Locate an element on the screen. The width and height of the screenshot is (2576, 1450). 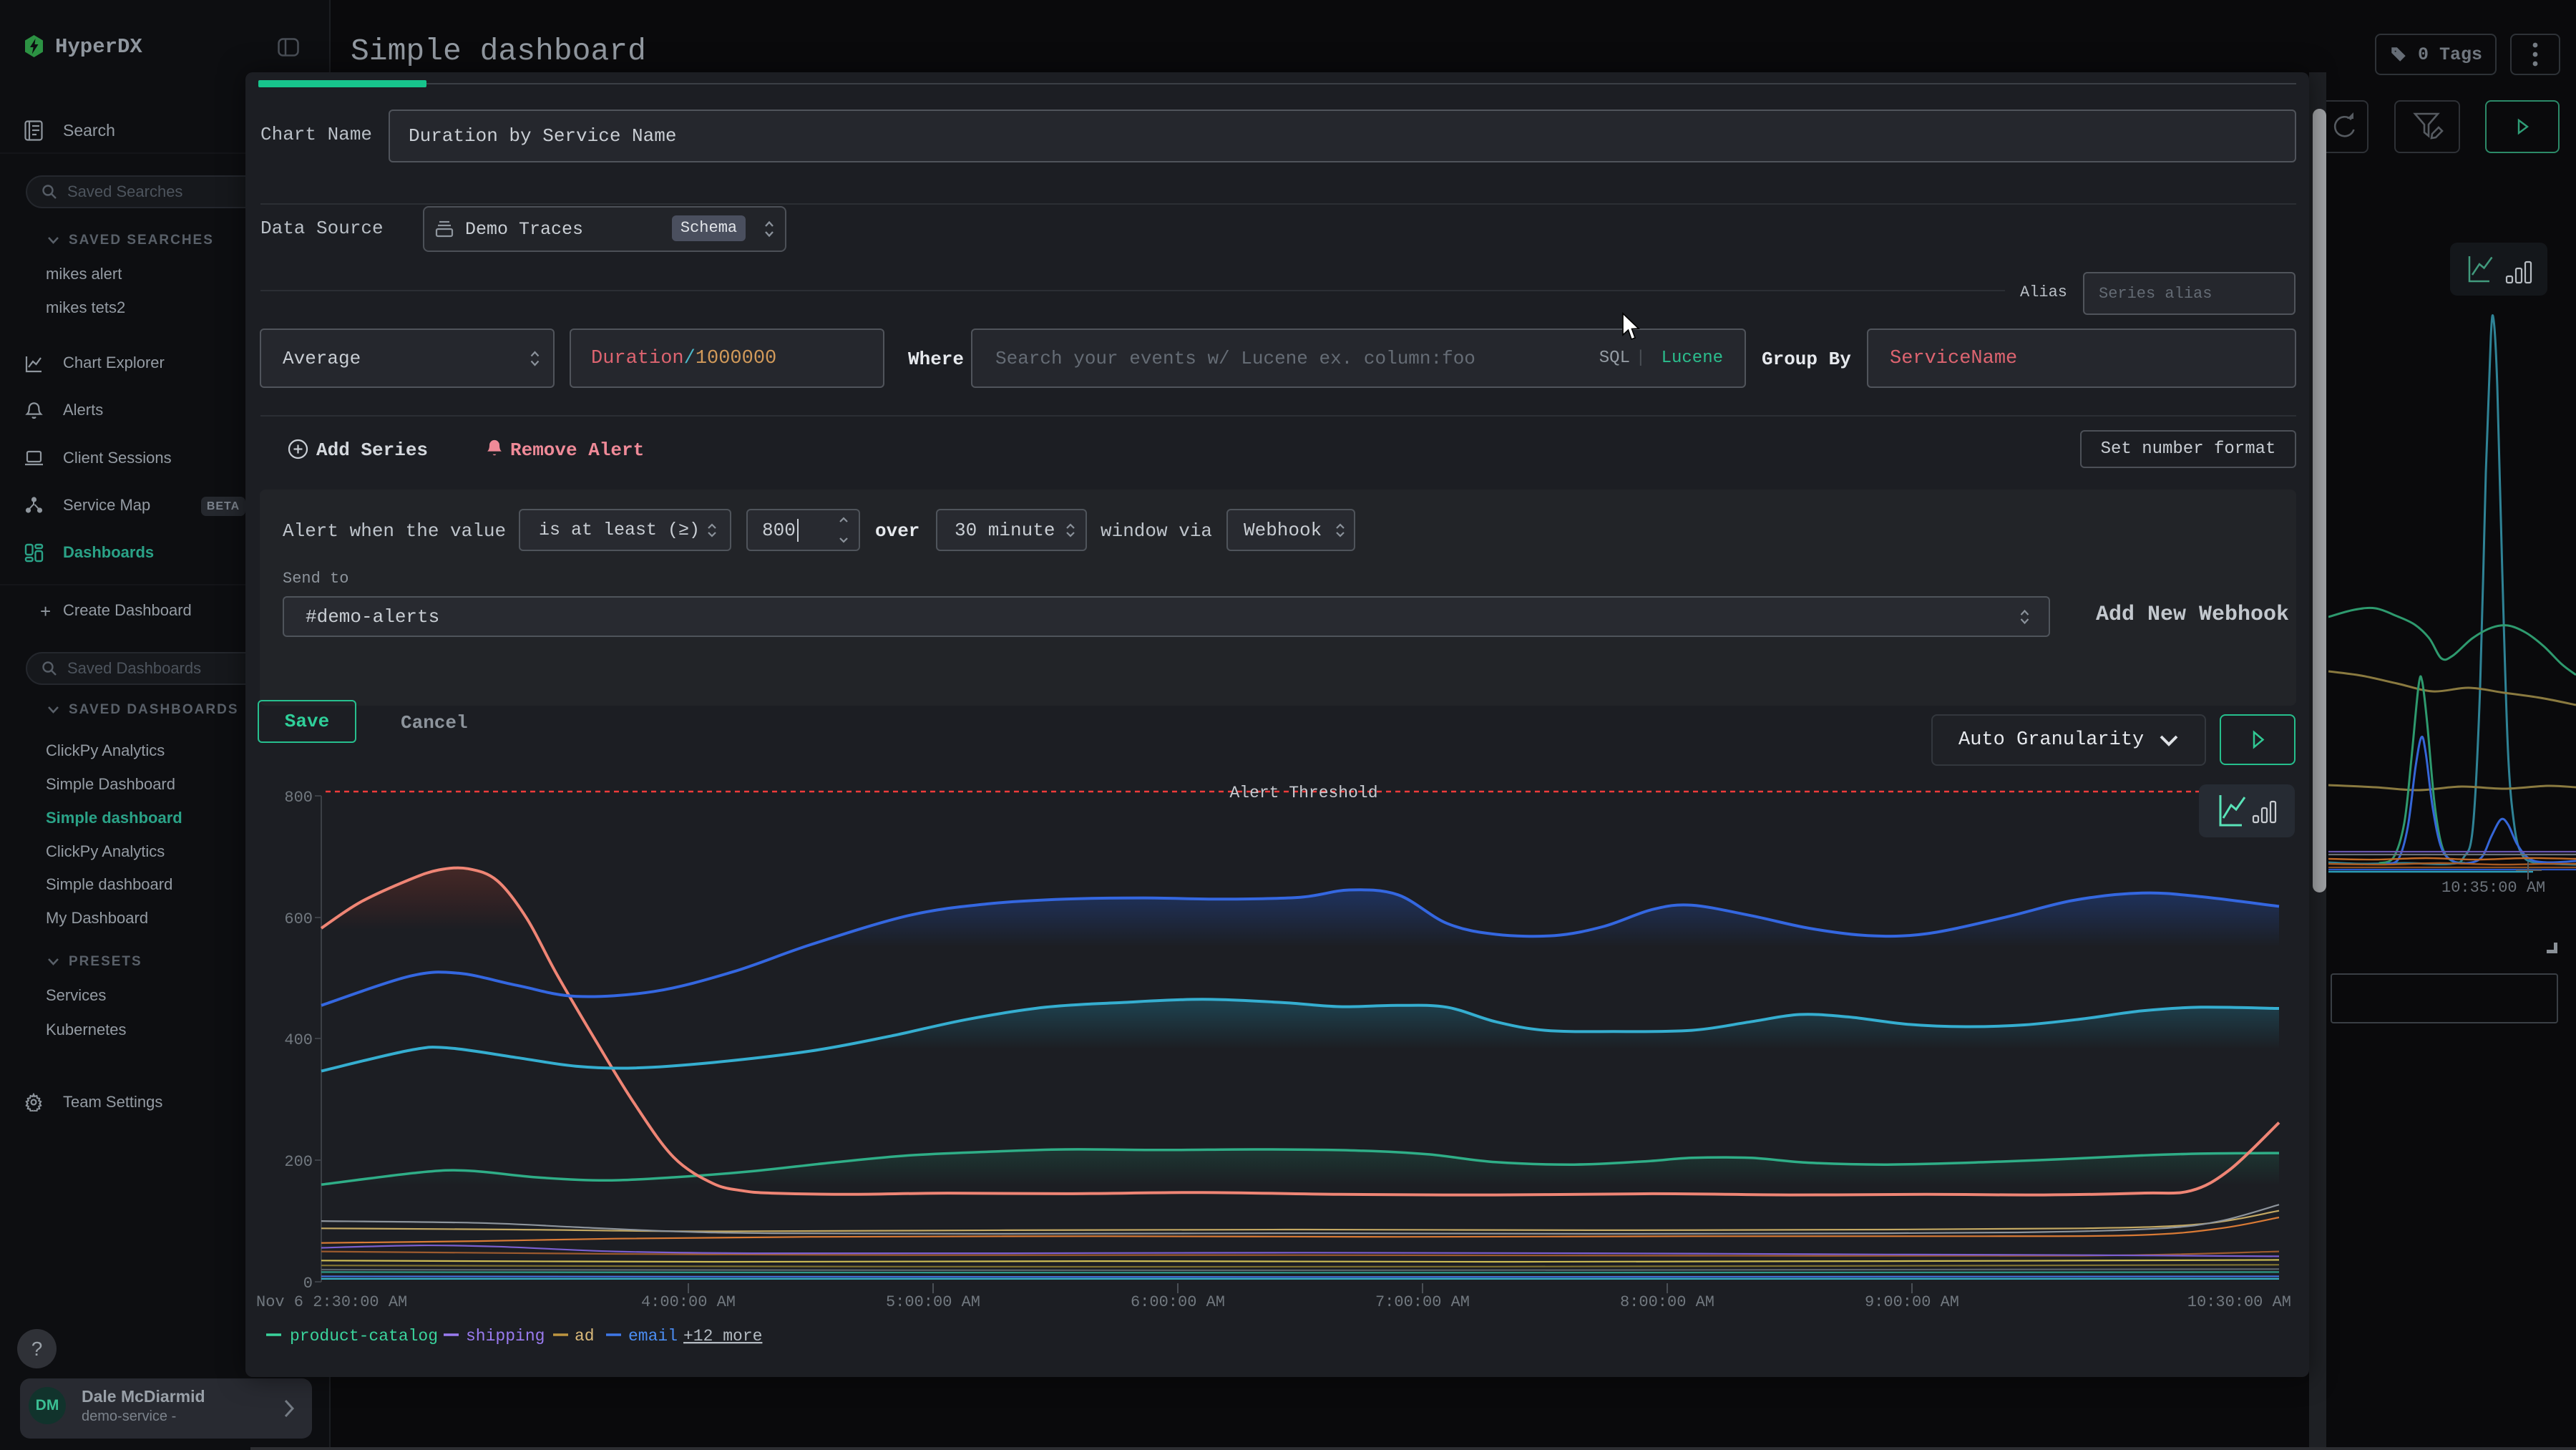
svg-text: +12 more is located at coordinates (722, 1336).